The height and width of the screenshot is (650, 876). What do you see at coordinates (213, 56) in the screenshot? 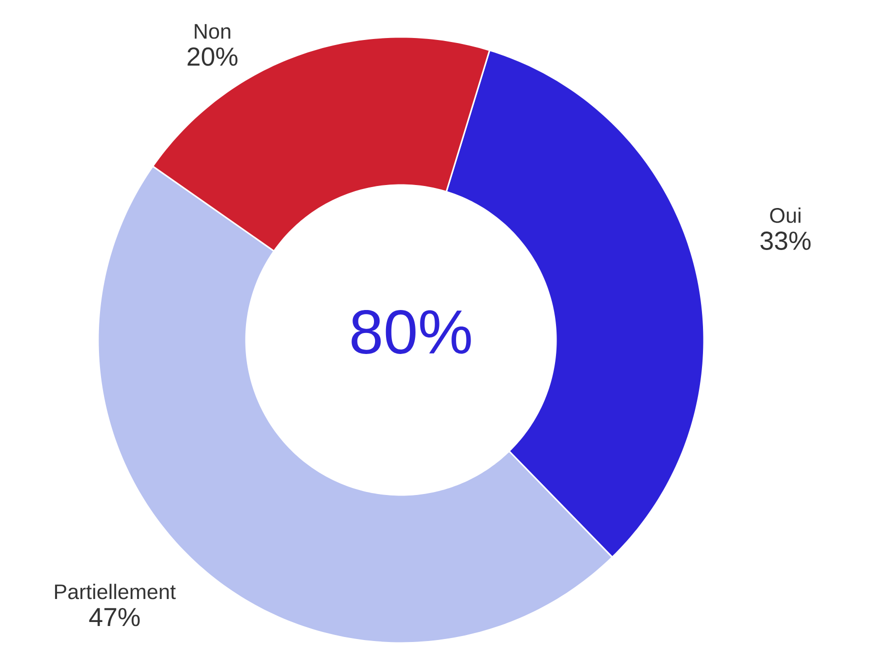
I see `data-label: 20%` at bounding box center [213, 56].